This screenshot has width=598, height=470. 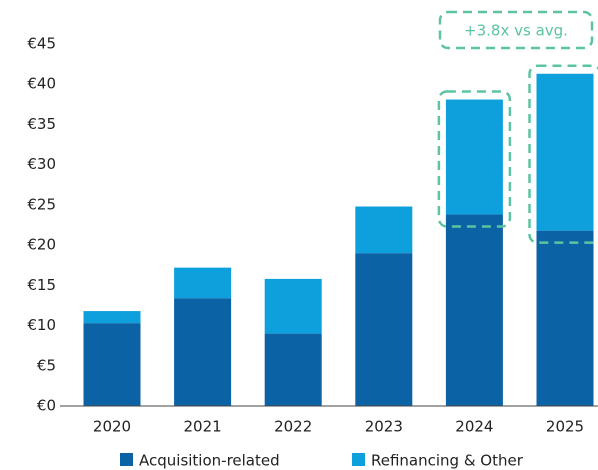 I want to click on x-tick-label: 2024, so click(x=474, y=427).